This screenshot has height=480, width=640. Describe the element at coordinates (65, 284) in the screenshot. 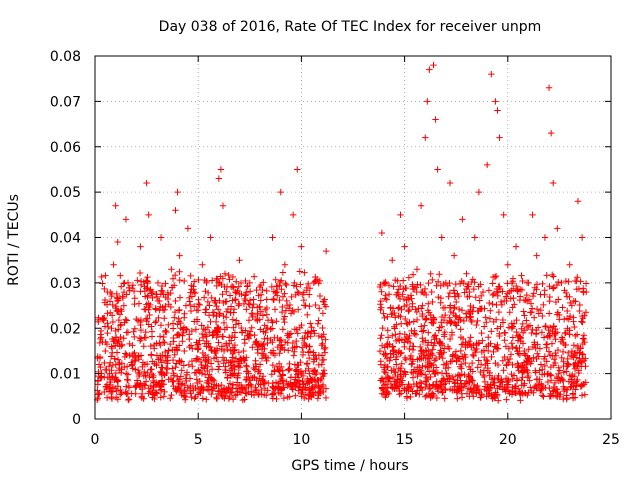

I see `y-tick-label: 0.03` at that location.